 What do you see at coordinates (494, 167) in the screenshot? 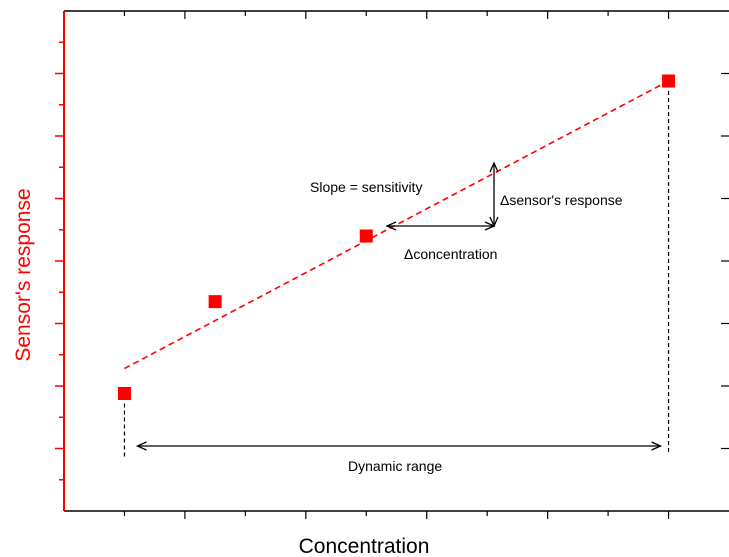
I see `delta-response-arrowhead-top` at bounding box center [494, 167].